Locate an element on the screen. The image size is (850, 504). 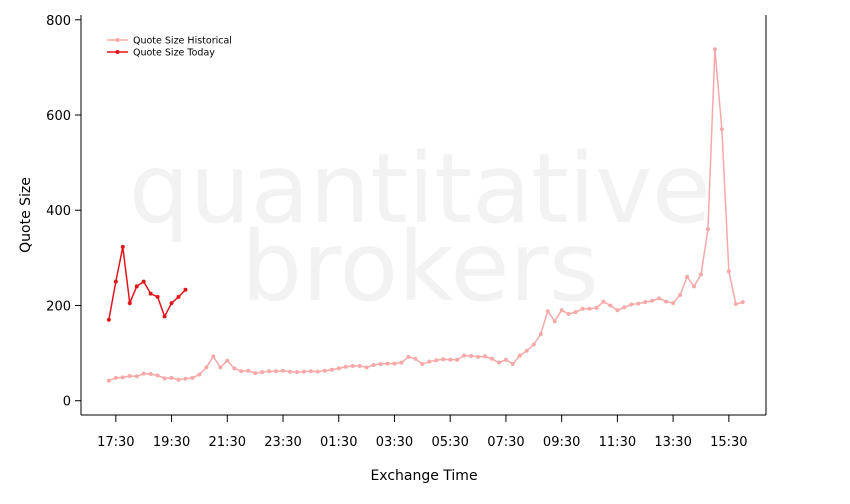
x-tick-label: 13:30 is located at coordinates (672, 442).